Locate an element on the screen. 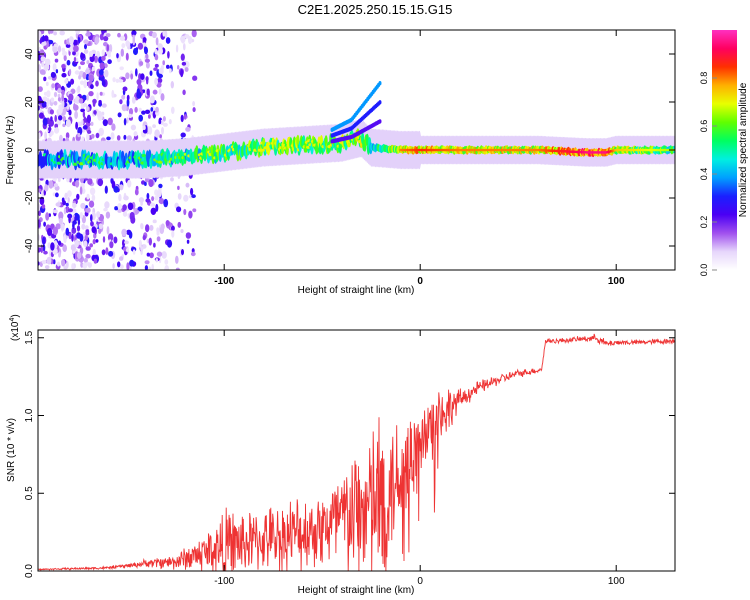  spectrogram-x-tick-label: 0 is located at coordinates (420, 281).